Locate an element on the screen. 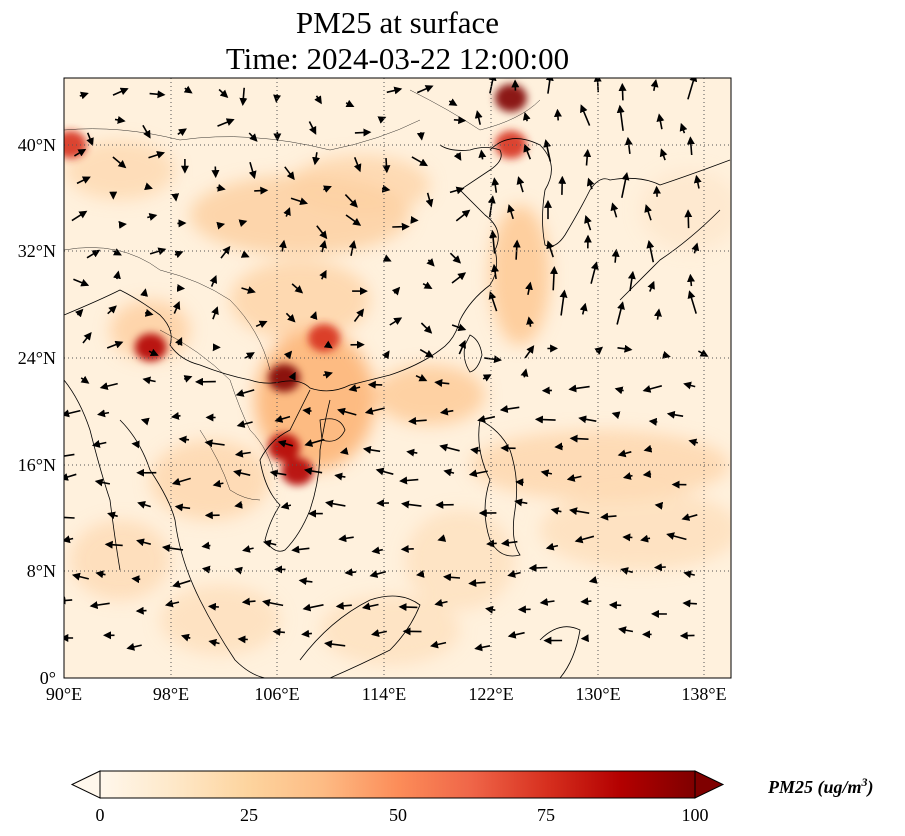 The width and height of the screenshot is (905, 836). lon-tick-label: 98°E is located at coordinates (171, 694).